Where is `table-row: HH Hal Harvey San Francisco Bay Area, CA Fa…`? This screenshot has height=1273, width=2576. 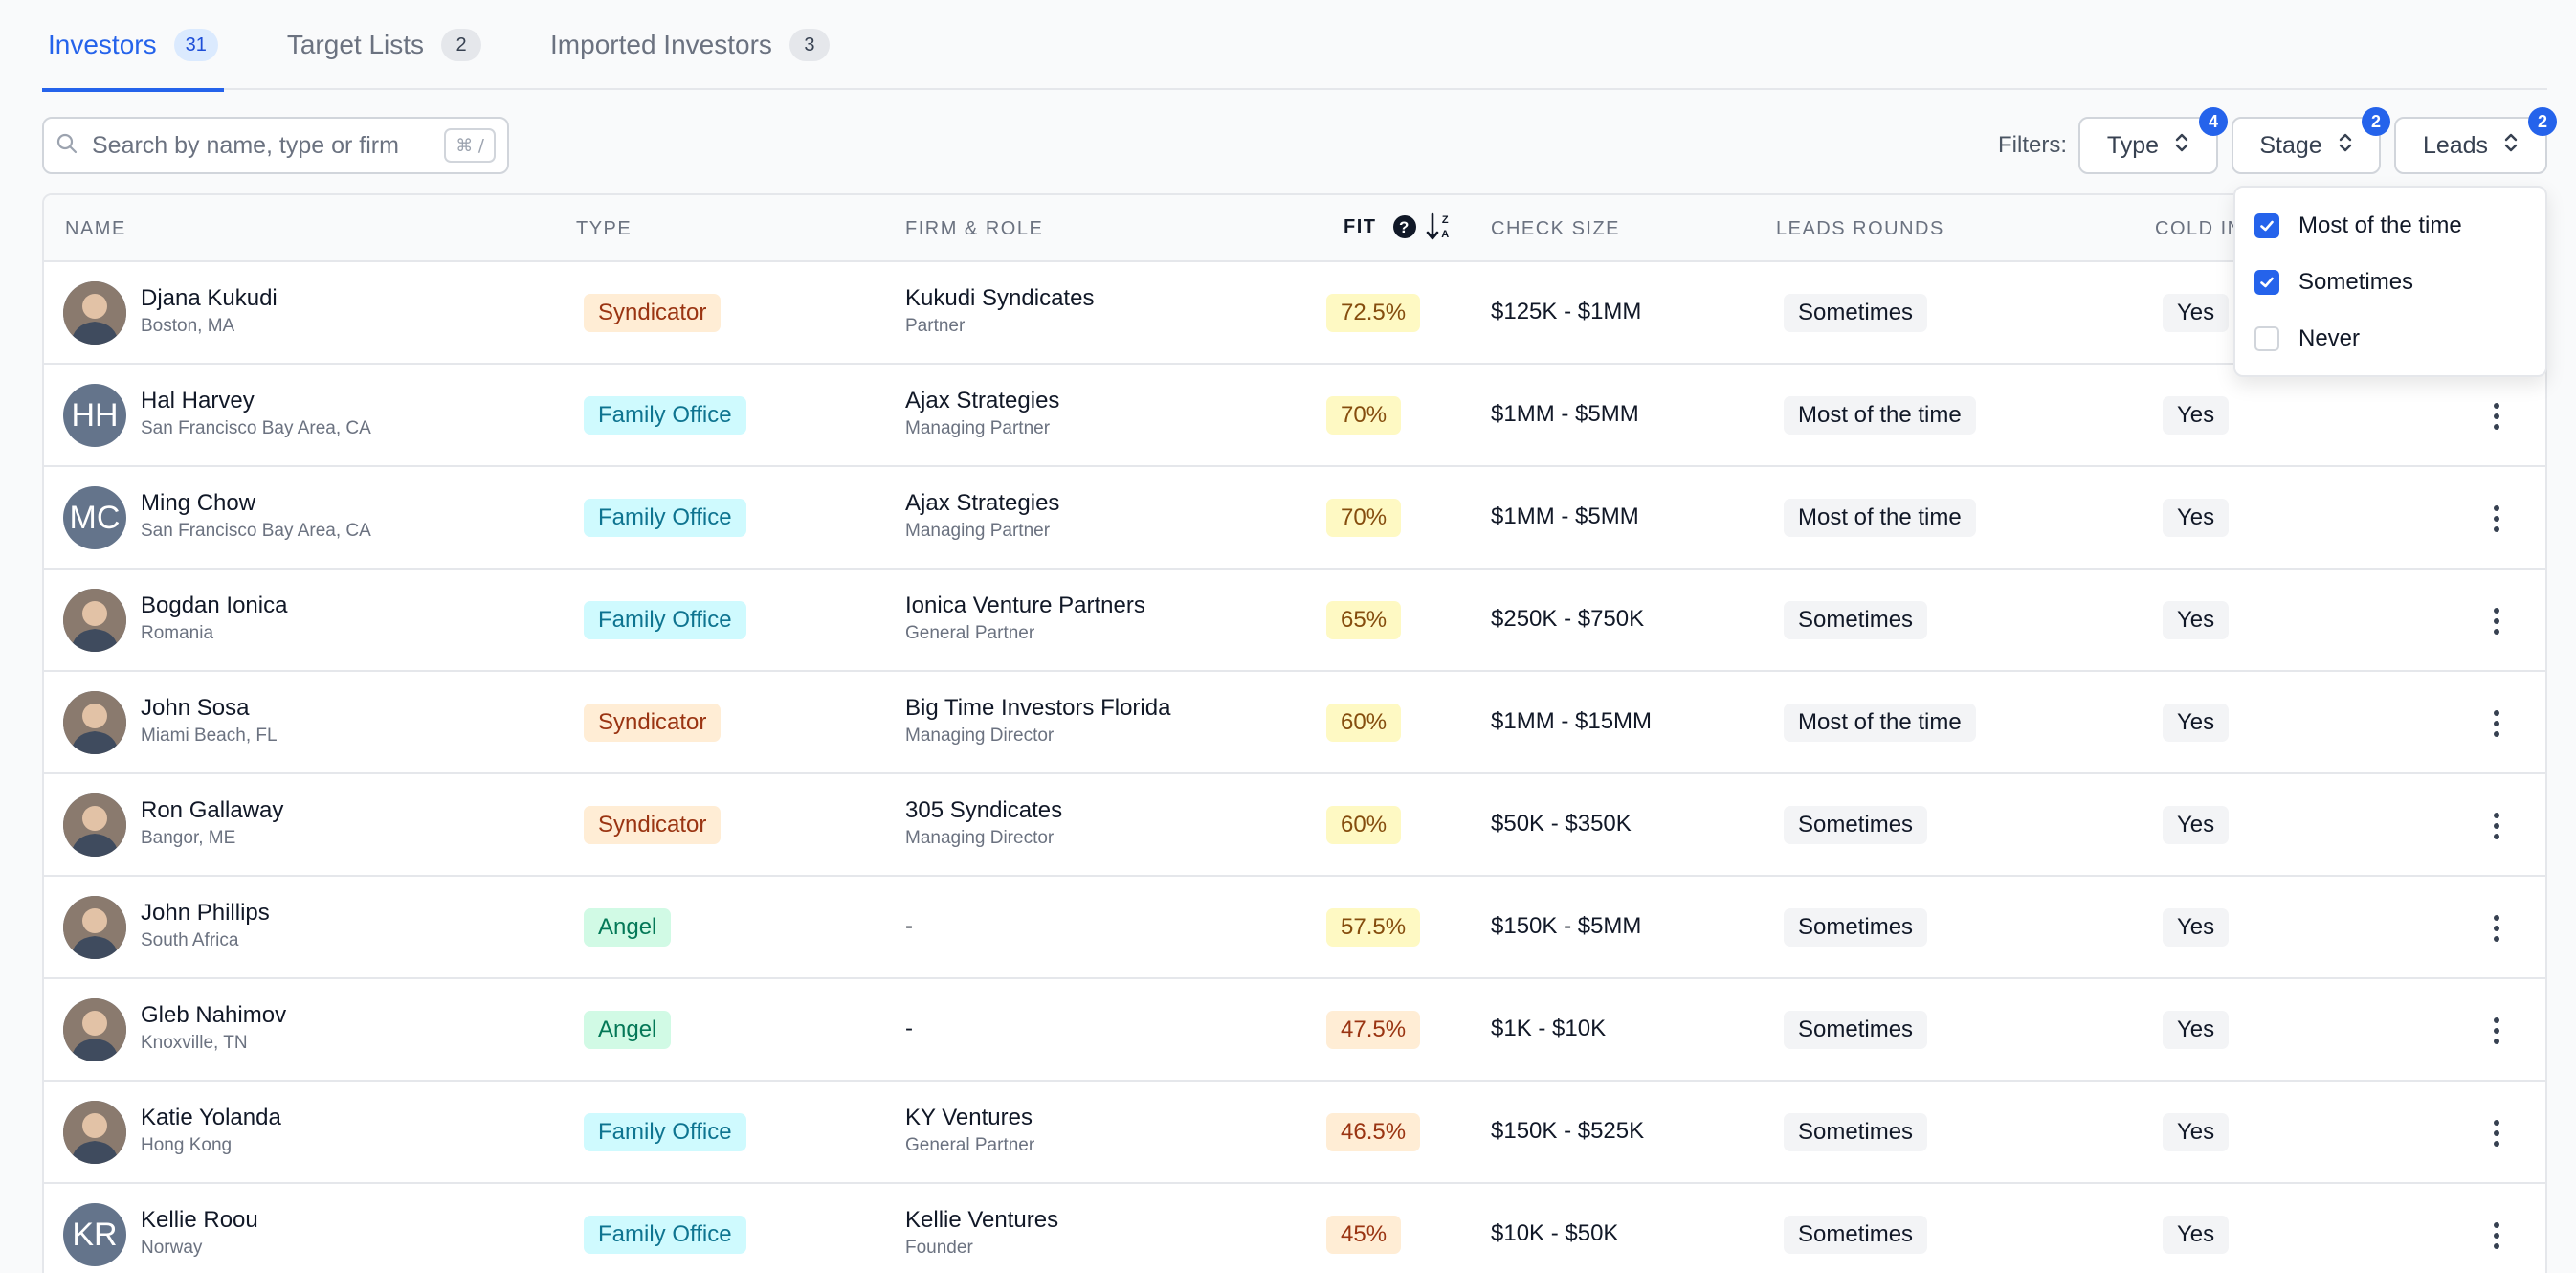 table-row: HH Hal Harvey San Francisco Bay Area, CA Fa… is located at coordinates (1294, 416).